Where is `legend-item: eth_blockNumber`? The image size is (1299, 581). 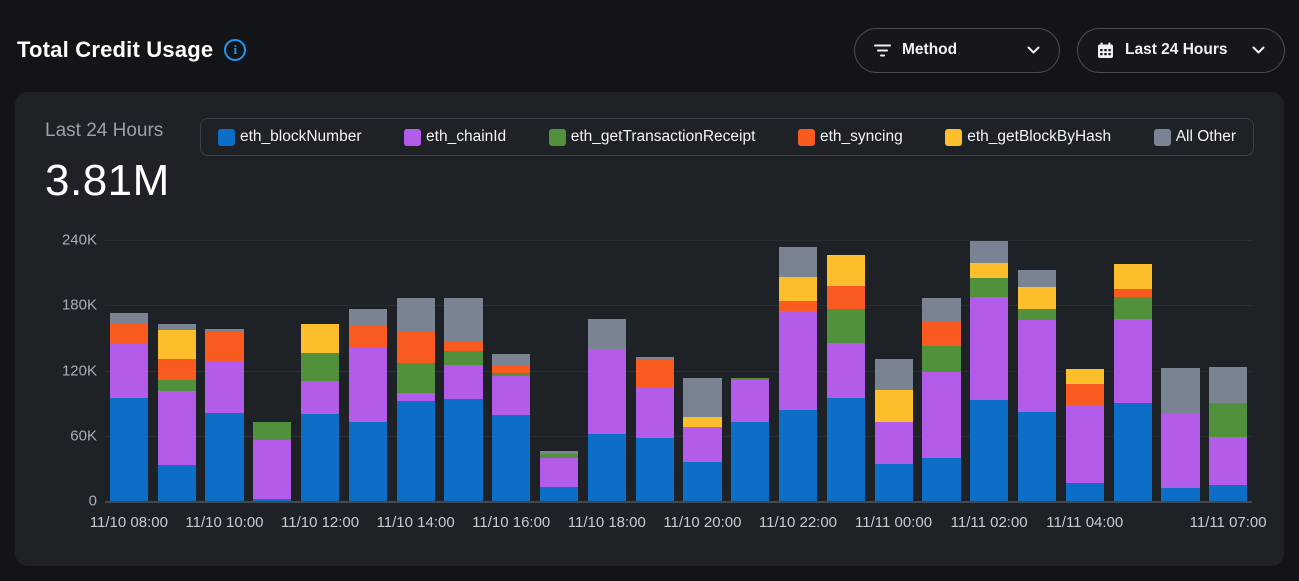
legend-item: eth_blockNumber is located at coordinates (289, 137).